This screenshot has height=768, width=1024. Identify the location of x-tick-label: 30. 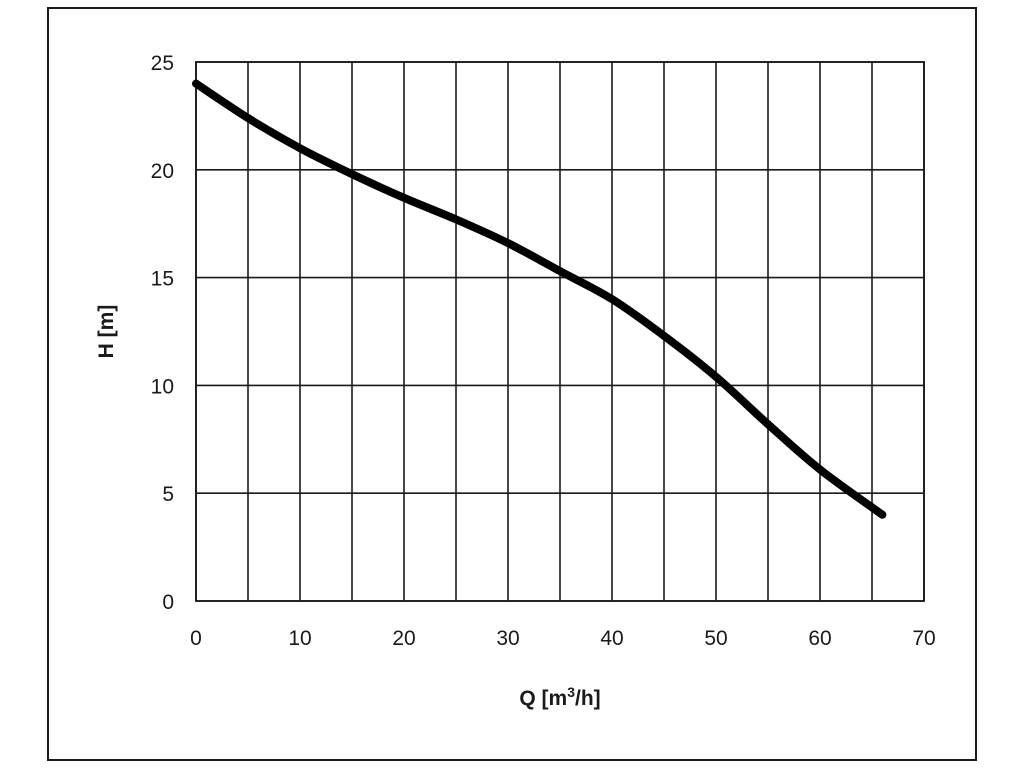
(507, 638).